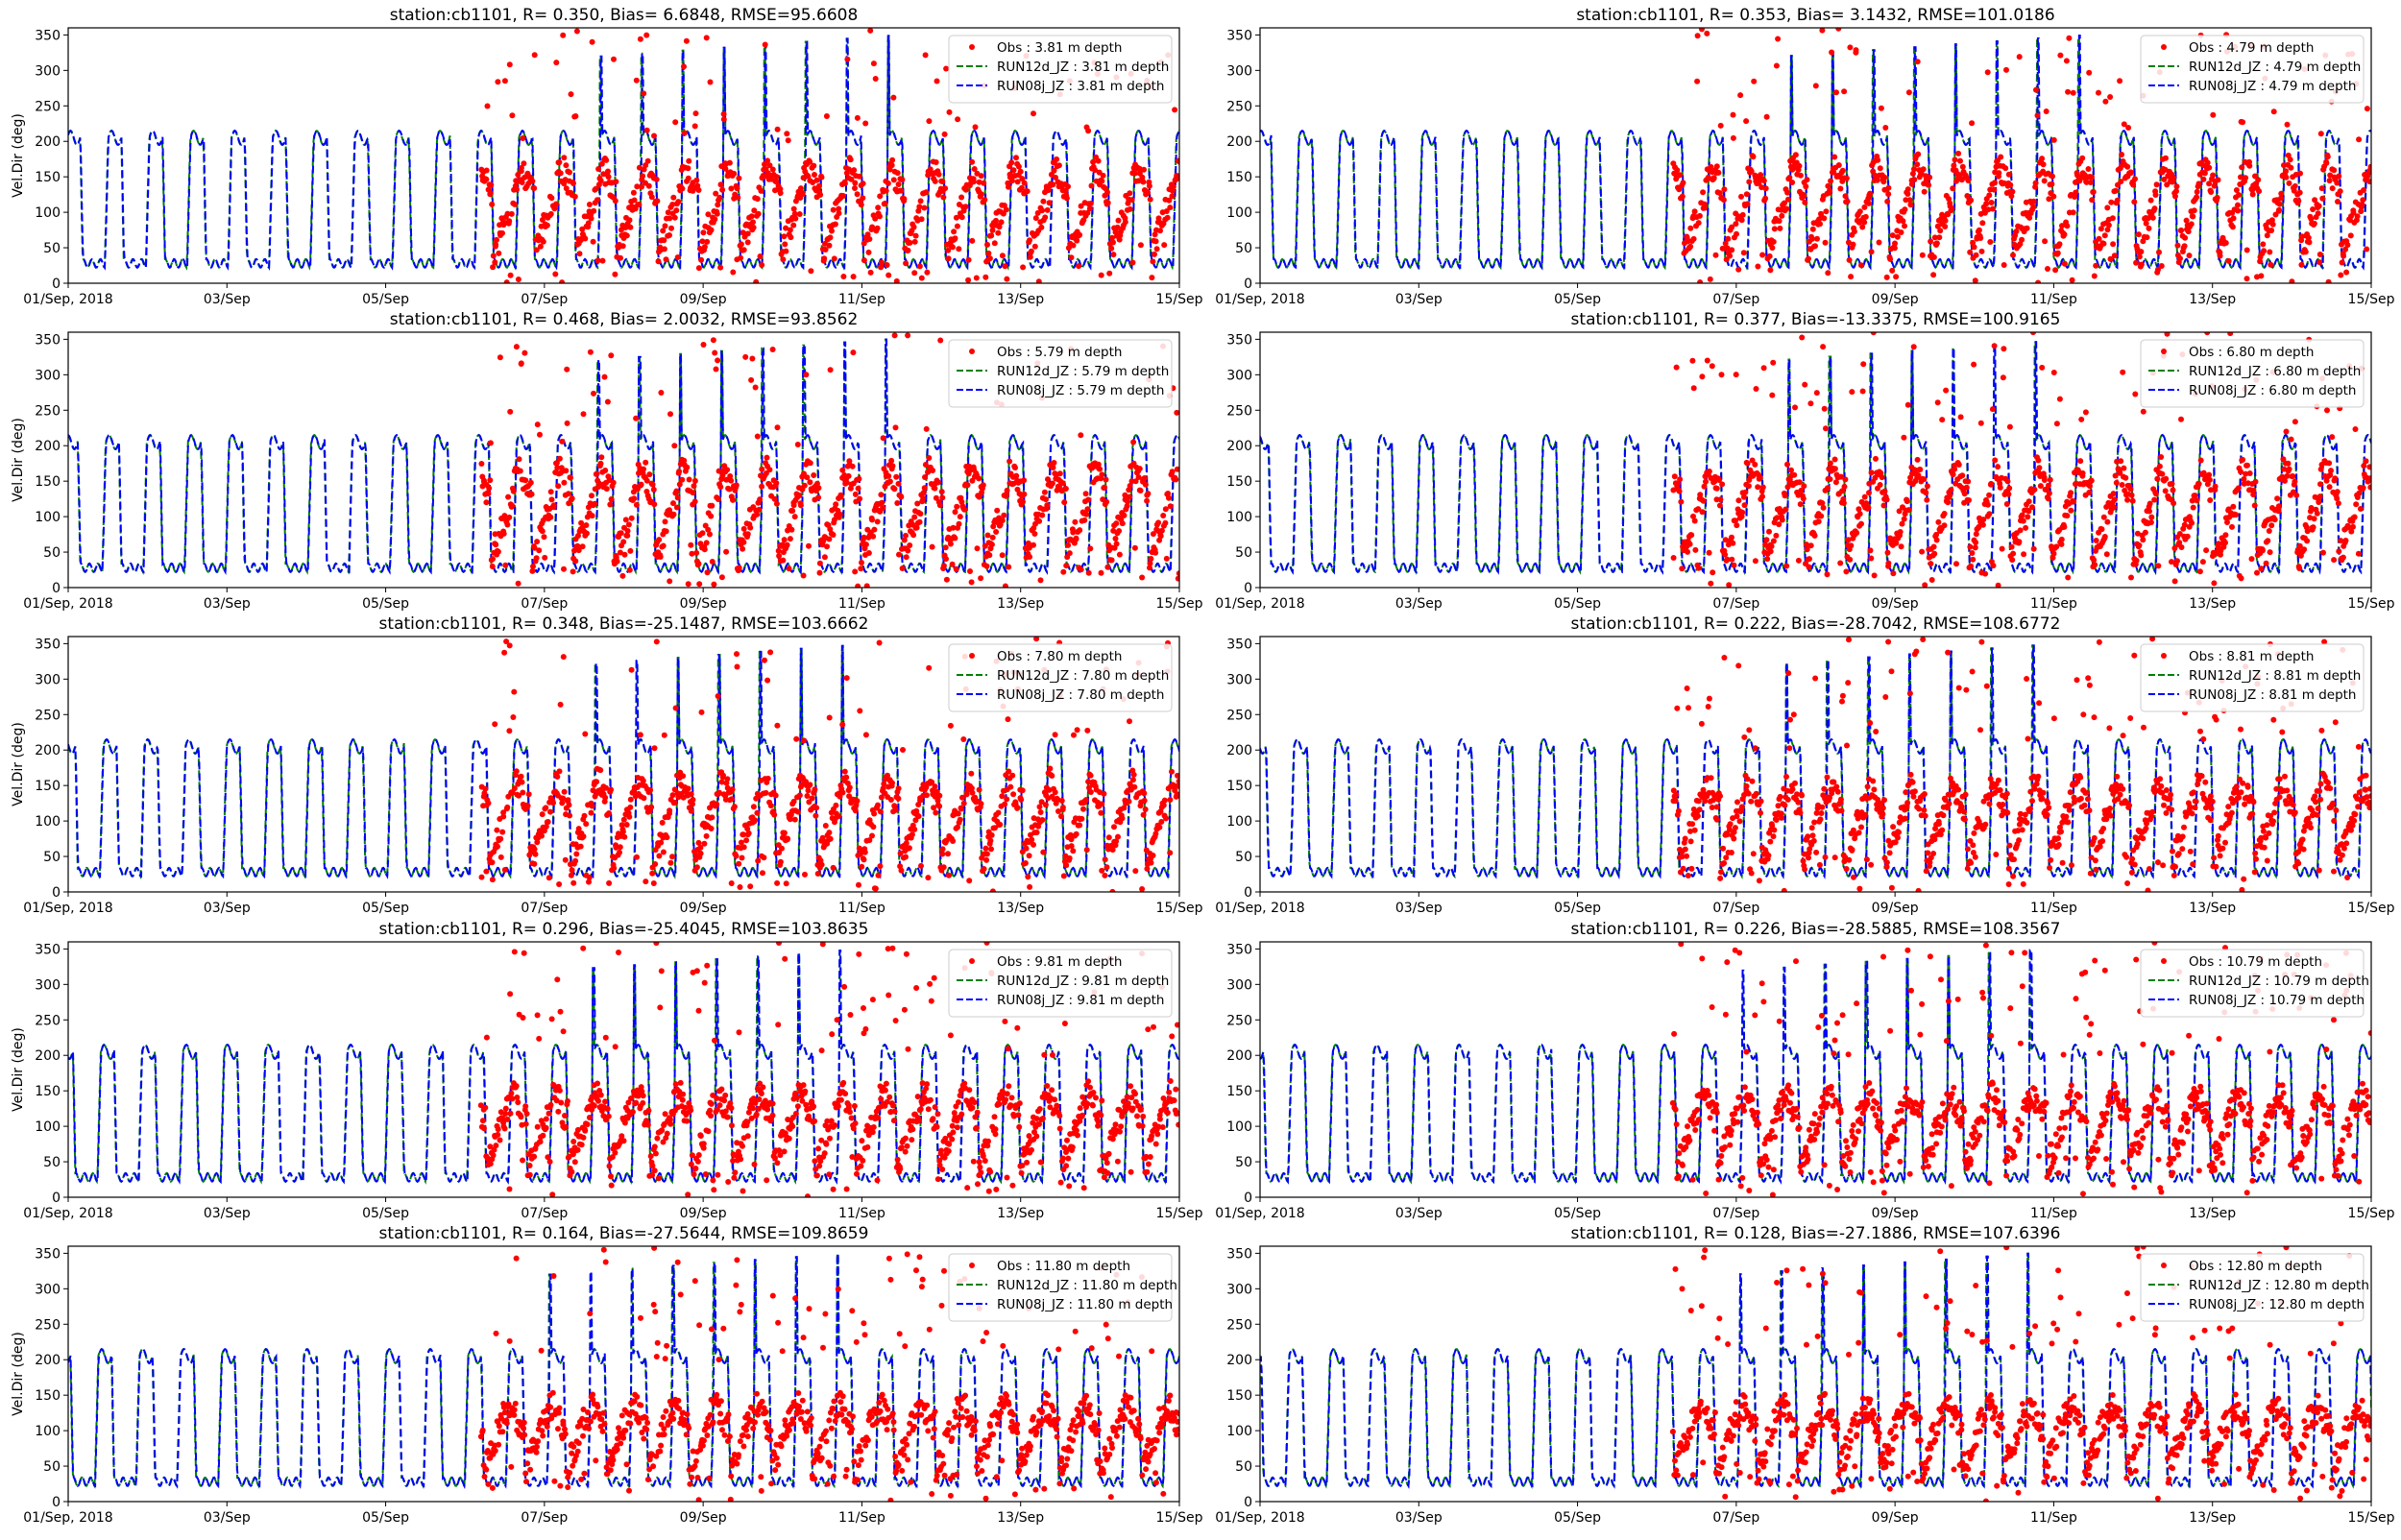 This screenshot has width=2401, height=1540. What do you see at coordinates (57, 589) in the screenshot?
I see `y-tick-label: 0` at bounding box center [57, 589].